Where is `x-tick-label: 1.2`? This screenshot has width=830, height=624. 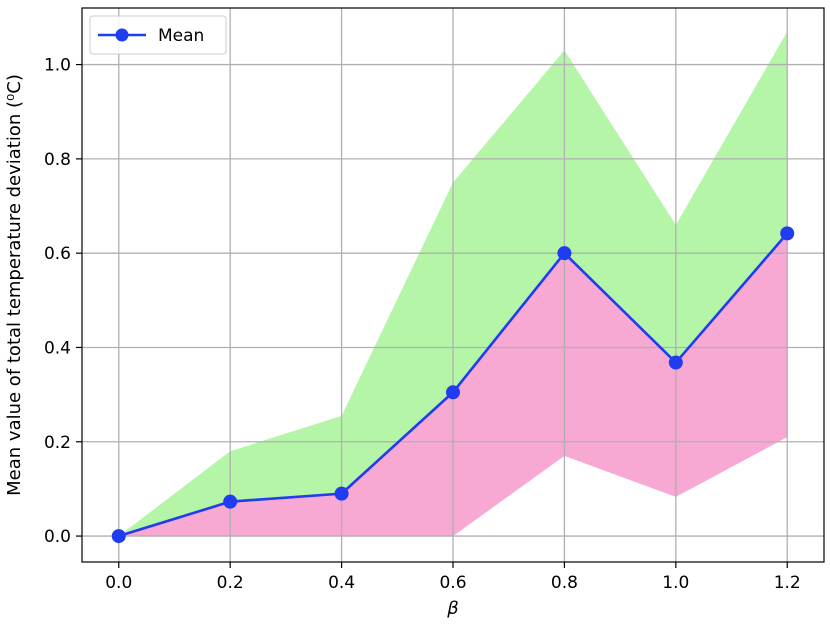 x-tick-label: 1.2 is located at coordinates (787, 583).